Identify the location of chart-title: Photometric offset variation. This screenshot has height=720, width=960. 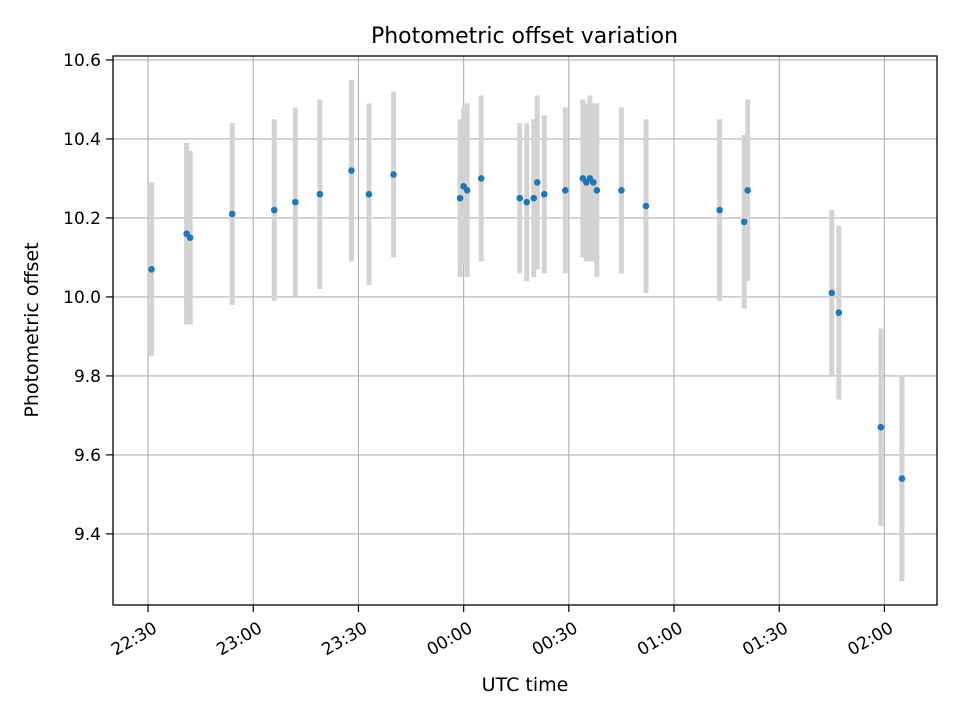
(524, 36).